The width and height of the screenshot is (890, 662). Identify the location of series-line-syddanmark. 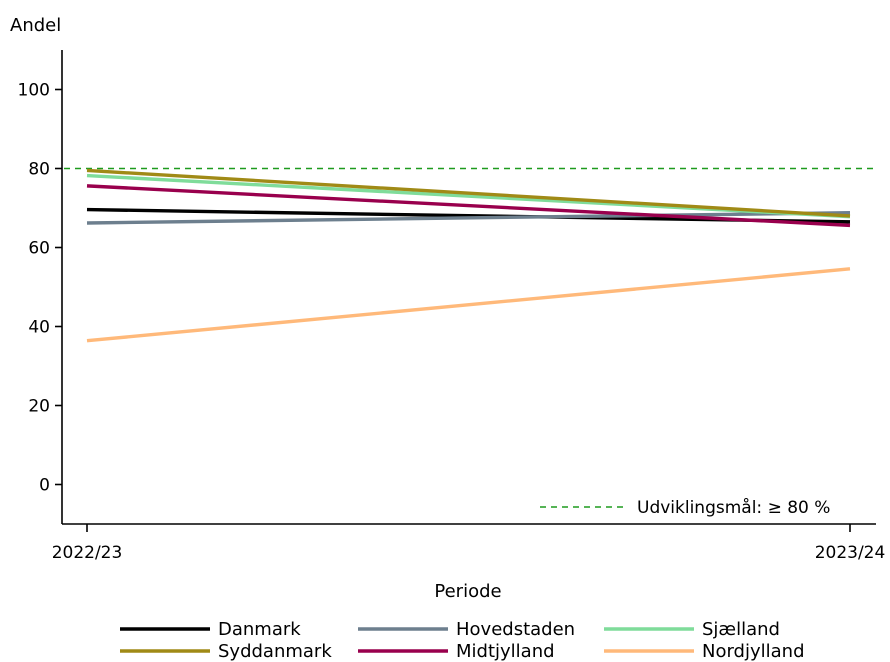
(468, 193).